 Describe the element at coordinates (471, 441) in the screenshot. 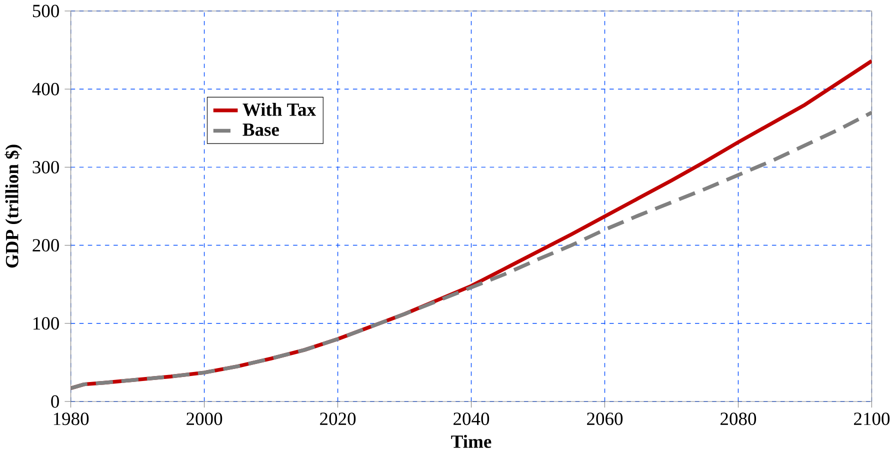

I see `x-axis-title: Time` at that location.